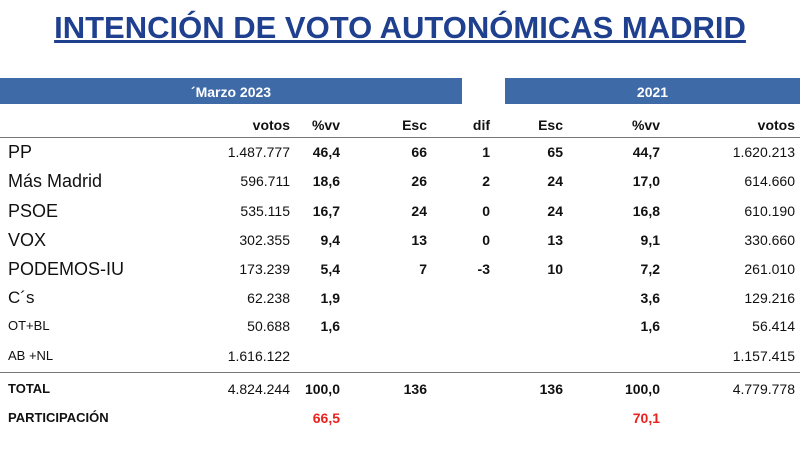 The width and height of the screenshot is (800, 450). Describe the element at coordinates (646, 418) in the screenshot. I see `cell: 70,1` at that location.